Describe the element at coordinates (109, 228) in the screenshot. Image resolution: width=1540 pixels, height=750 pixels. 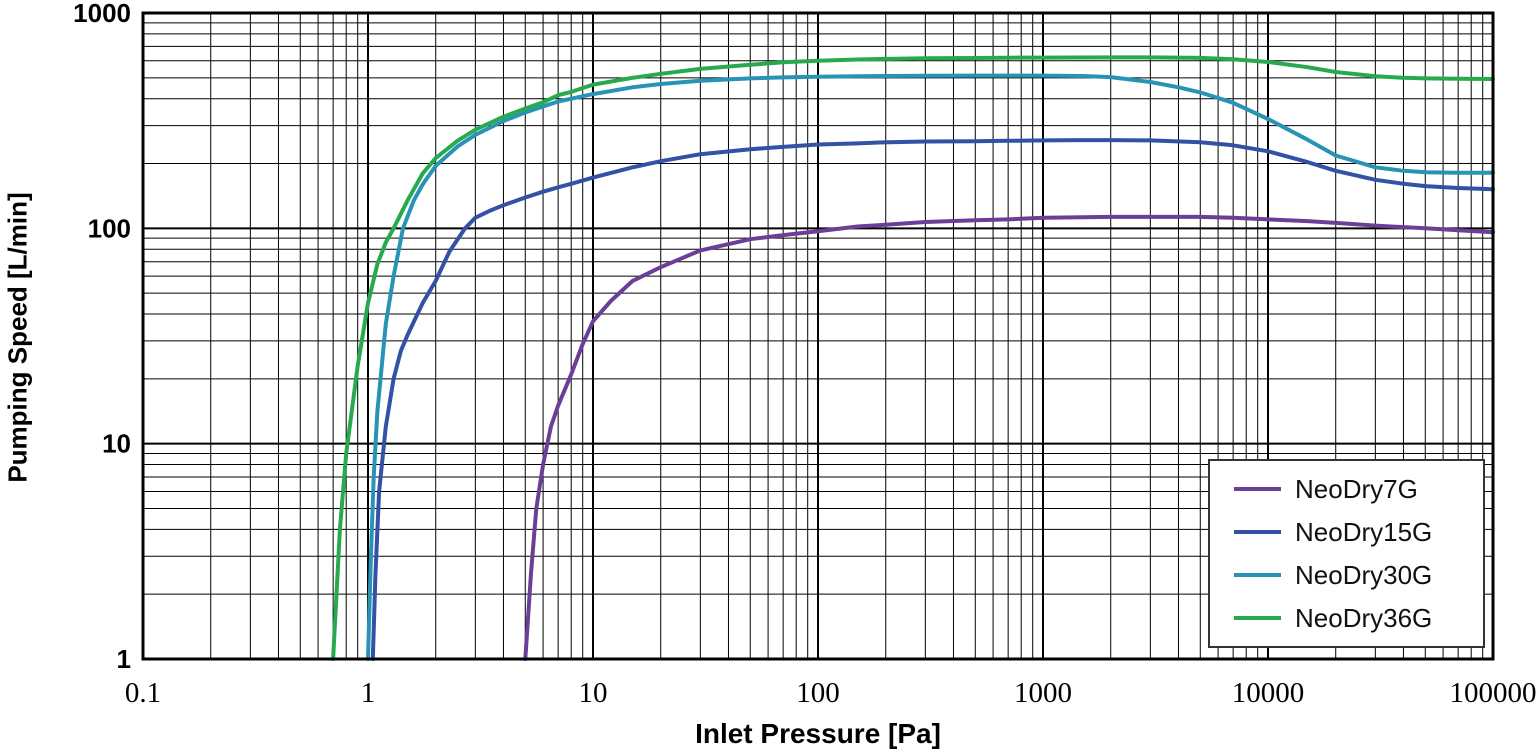
I see `y-tick-label: 100` at that location.